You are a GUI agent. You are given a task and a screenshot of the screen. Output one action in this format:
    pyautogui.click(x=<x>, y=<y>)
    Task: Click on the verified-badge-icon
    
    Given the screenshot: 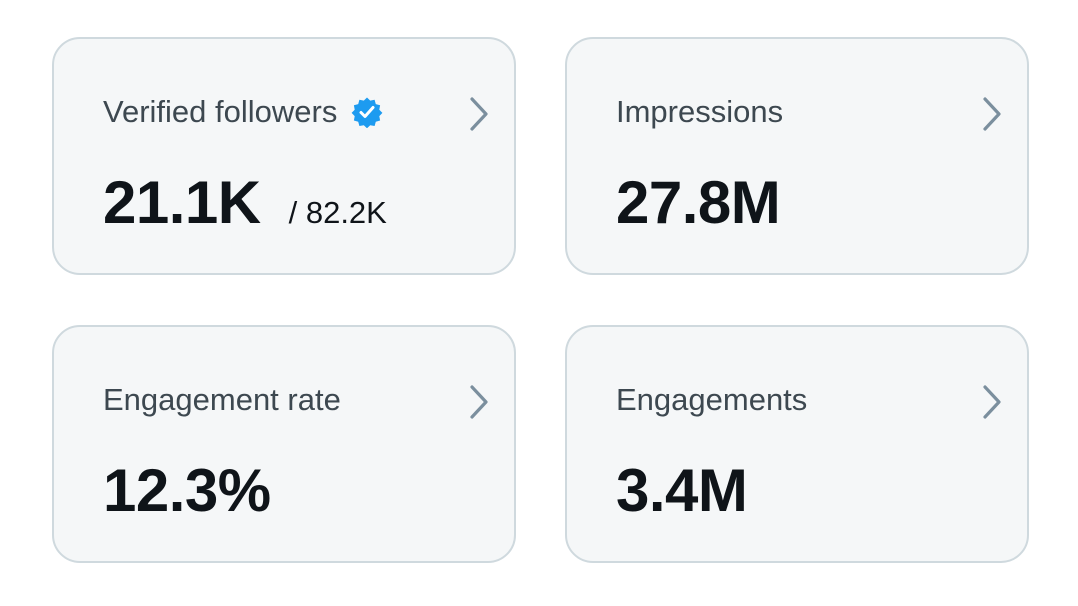 What is the action you would take?
    pyautogui.click(x=367, y=112)
    